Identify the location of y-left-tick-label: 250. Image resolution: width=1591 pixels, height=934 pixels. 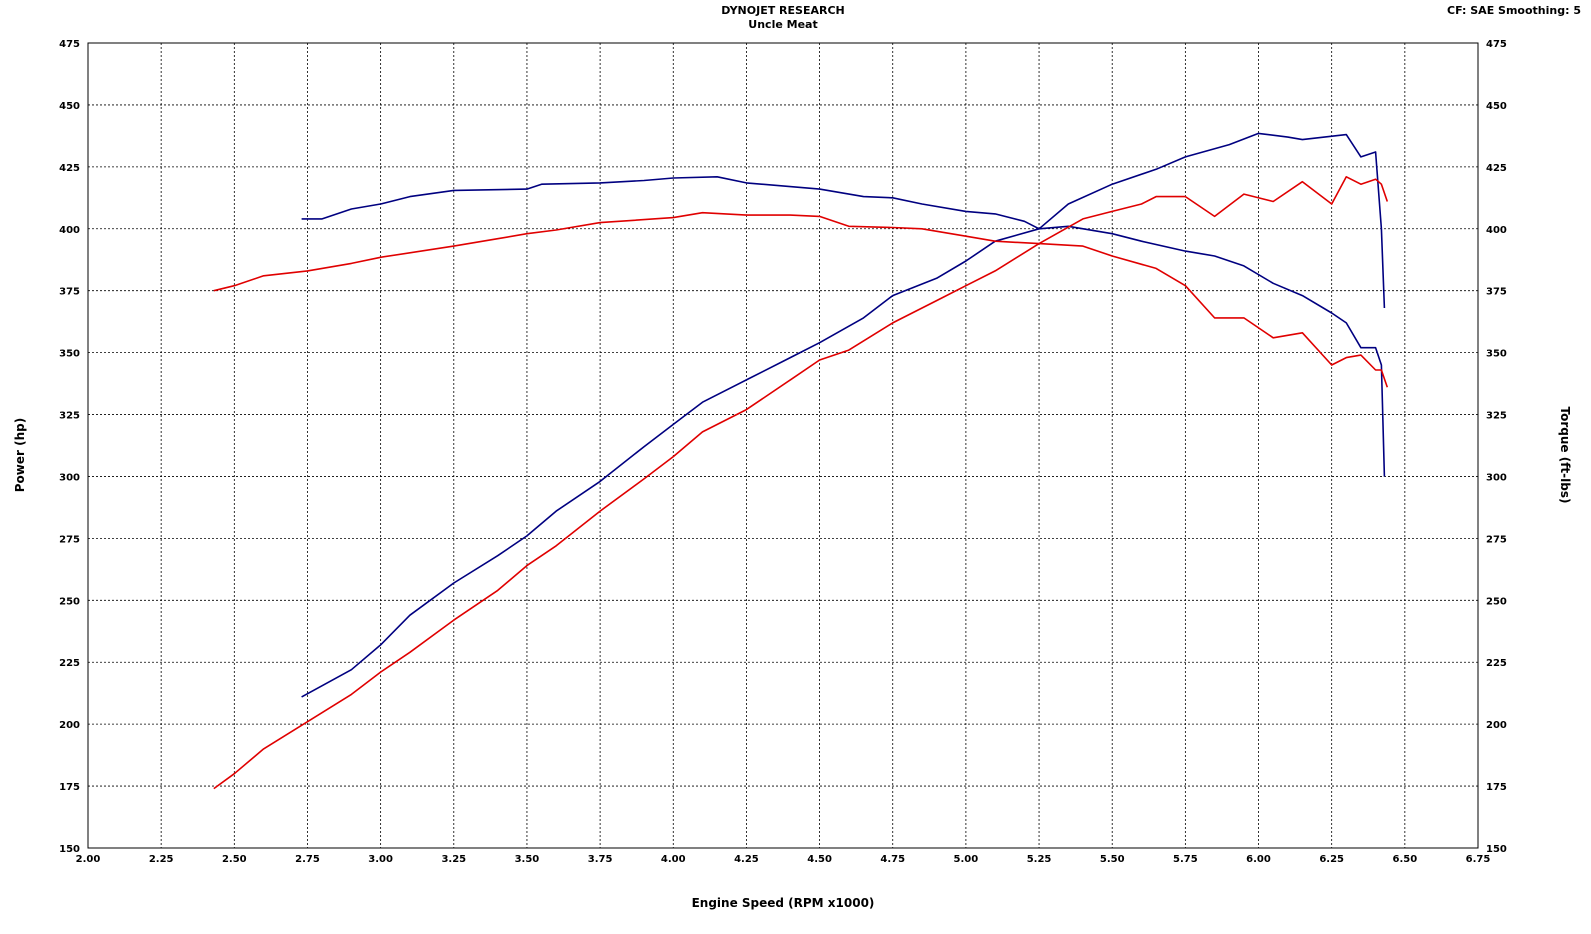
(69, 601).